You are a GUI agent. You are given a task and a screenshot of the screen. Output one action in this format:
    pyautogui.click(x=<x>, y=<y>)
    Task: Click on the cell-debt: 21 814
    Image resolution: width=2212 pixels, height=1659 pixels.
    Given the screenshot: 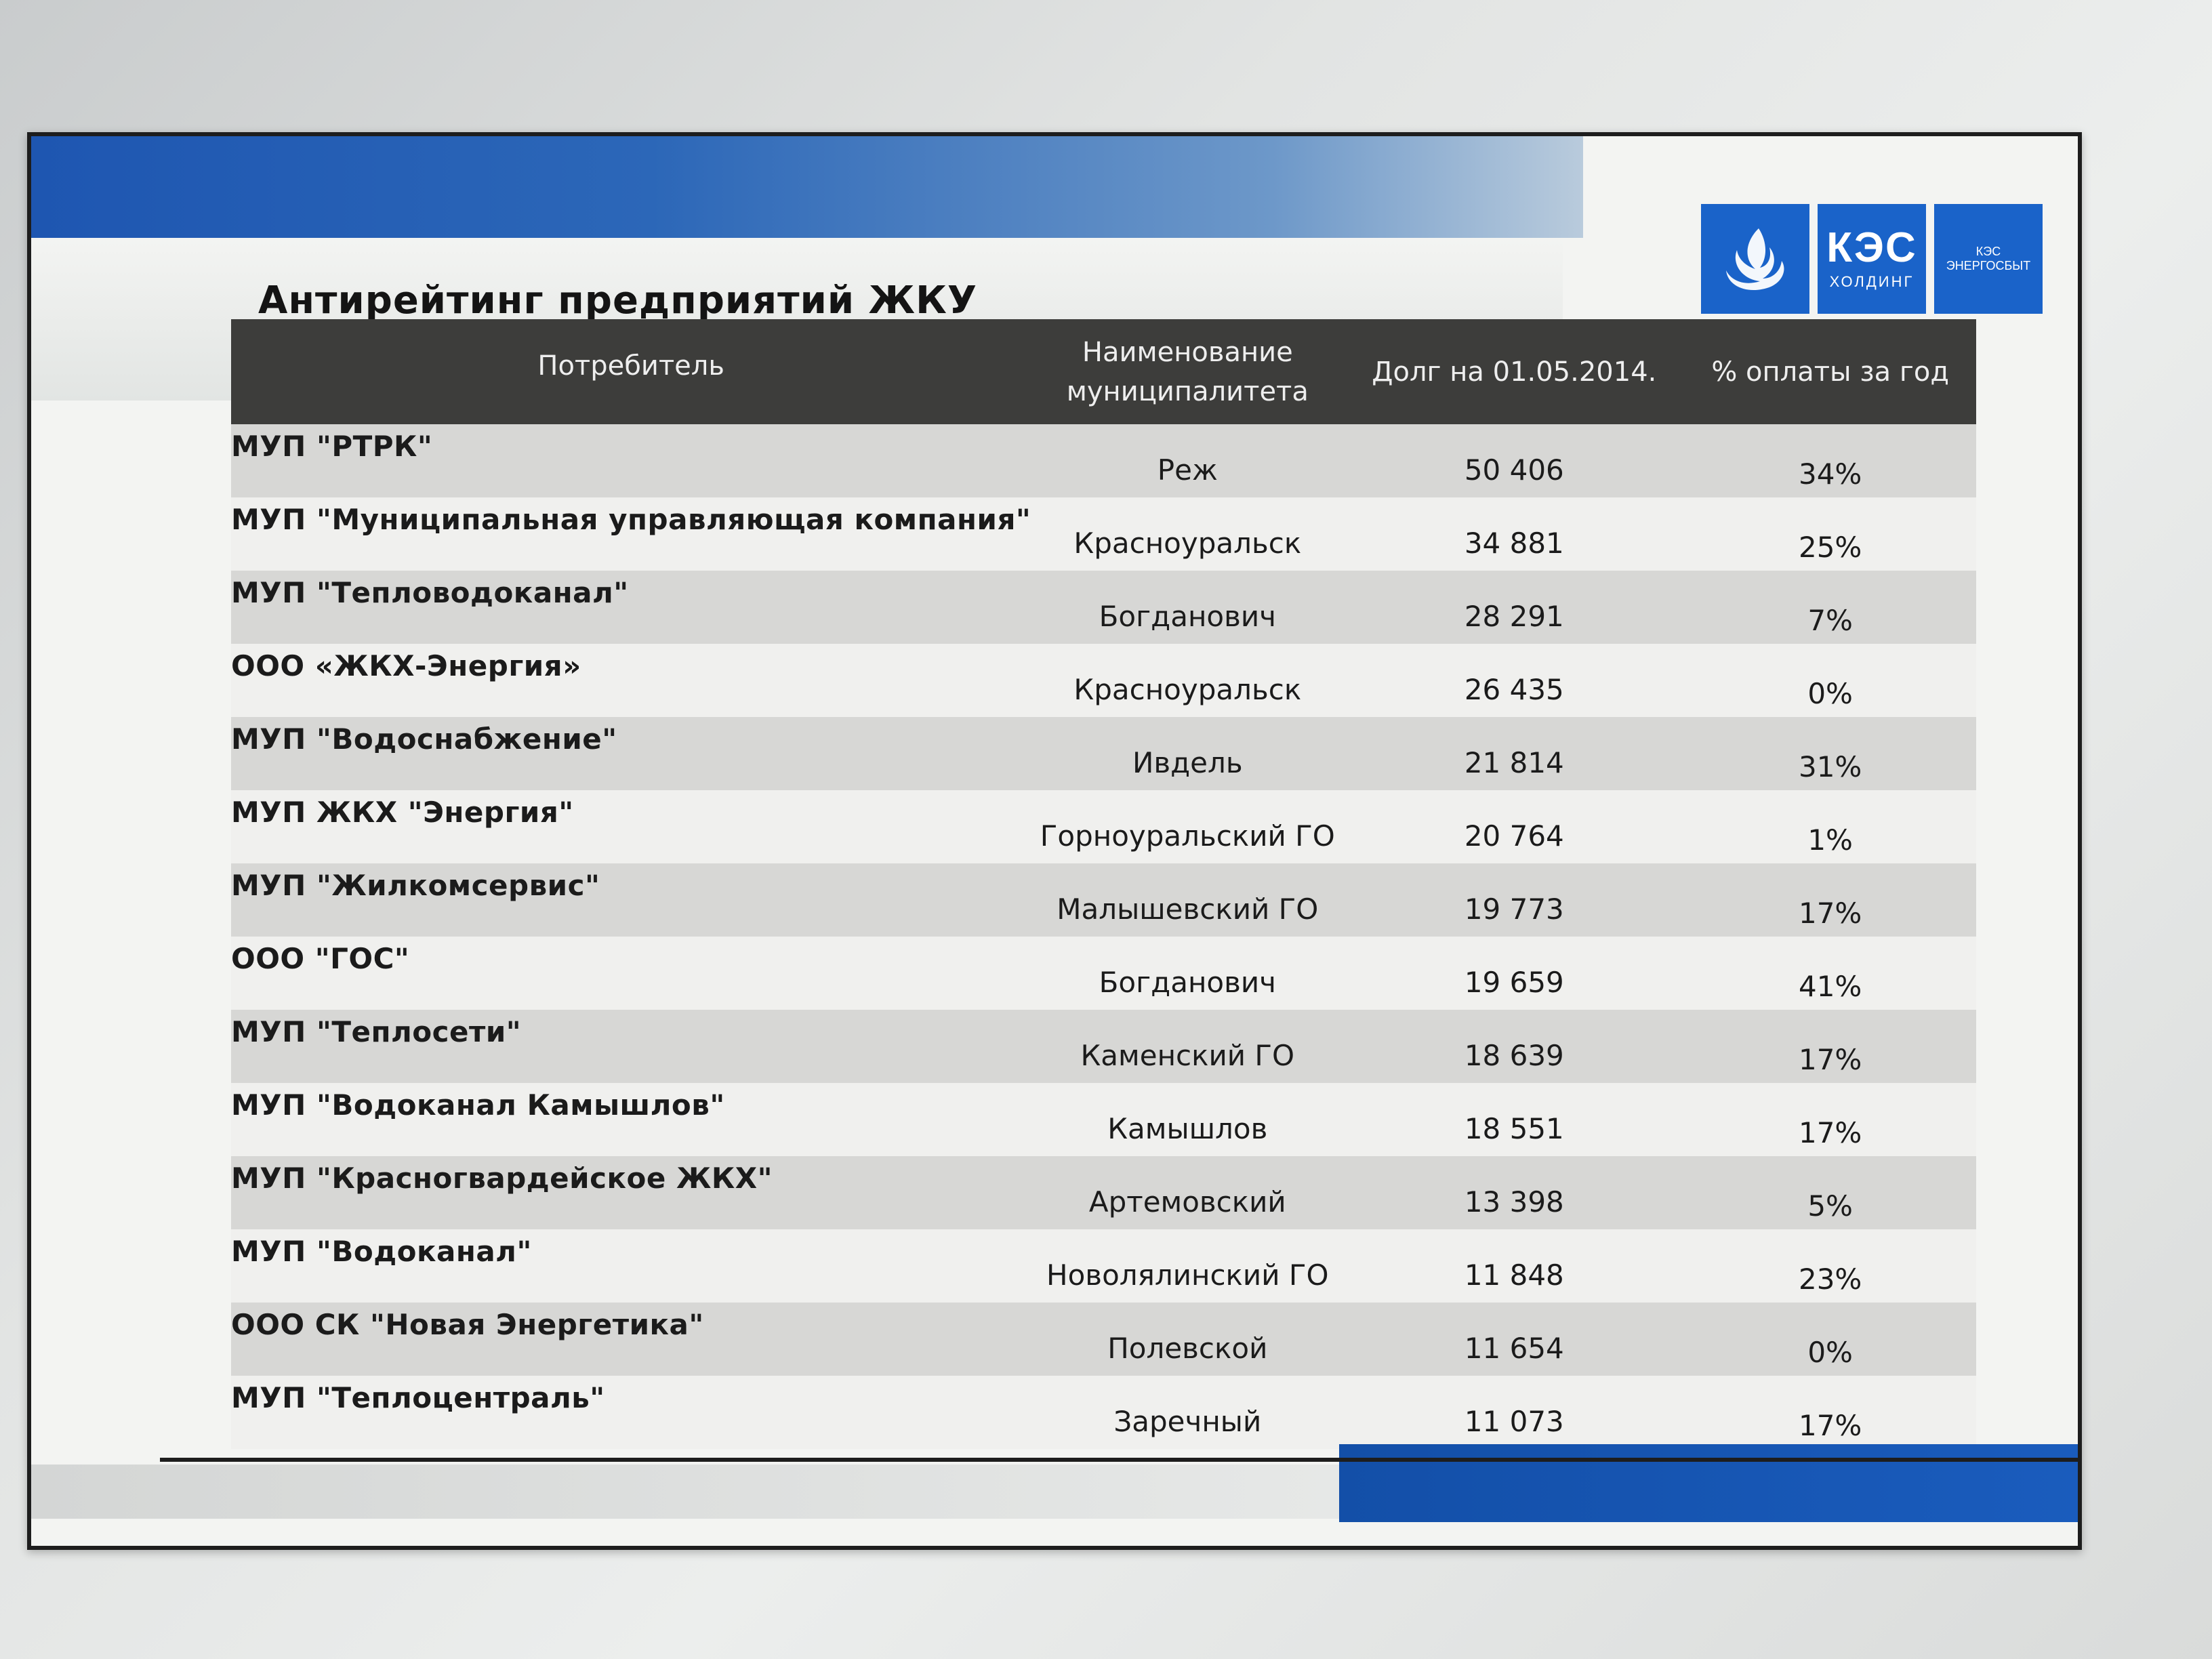 What is the action you would take?
    pyautogui.click(x=1514, y=762)
    